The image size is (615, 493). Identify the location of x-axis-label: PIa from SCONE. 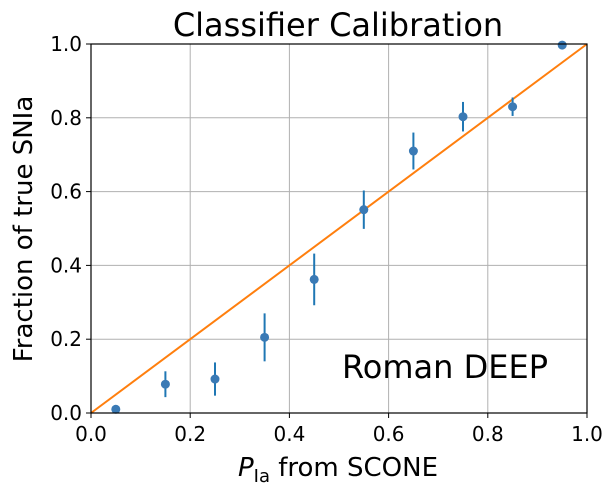
(338, 470).